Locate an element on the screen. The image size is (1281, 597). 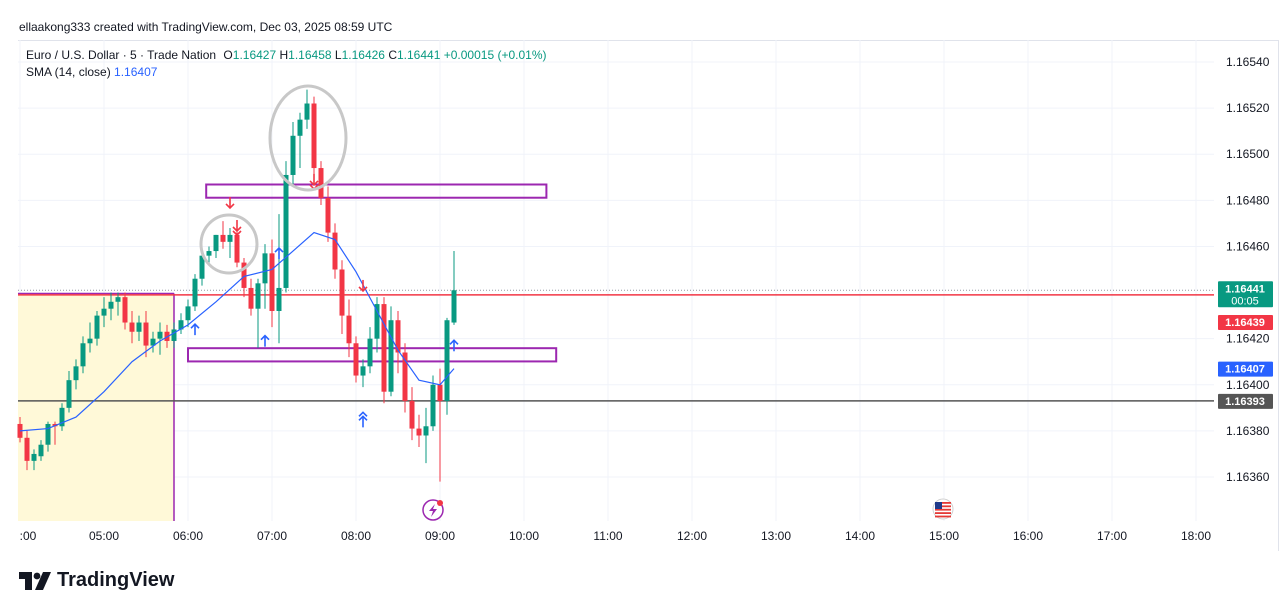
symbol-label: Euro / U.S. Dollar · 5 · Trade Nation is located at coordinates (121, 55).